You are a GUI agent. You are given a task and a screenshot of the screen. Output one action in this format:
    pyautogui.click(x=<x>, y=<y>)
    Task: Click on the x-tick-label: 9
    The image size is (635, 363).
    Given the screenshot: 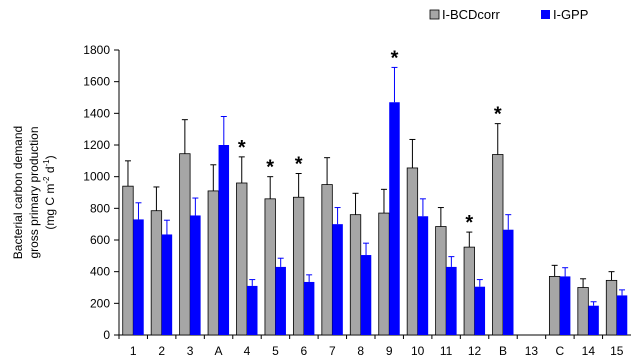 What is the action you would take?
    pyautogui.click(x=389, y=351)
    